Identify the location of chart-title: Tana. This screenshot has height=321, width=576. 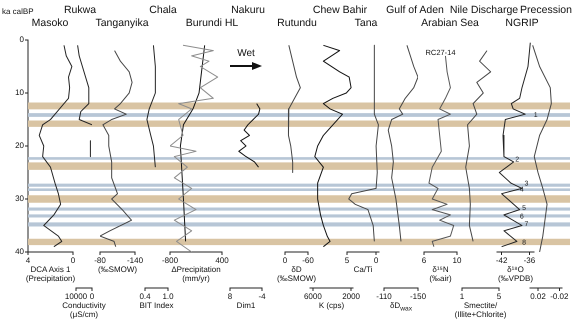
(366, 23).